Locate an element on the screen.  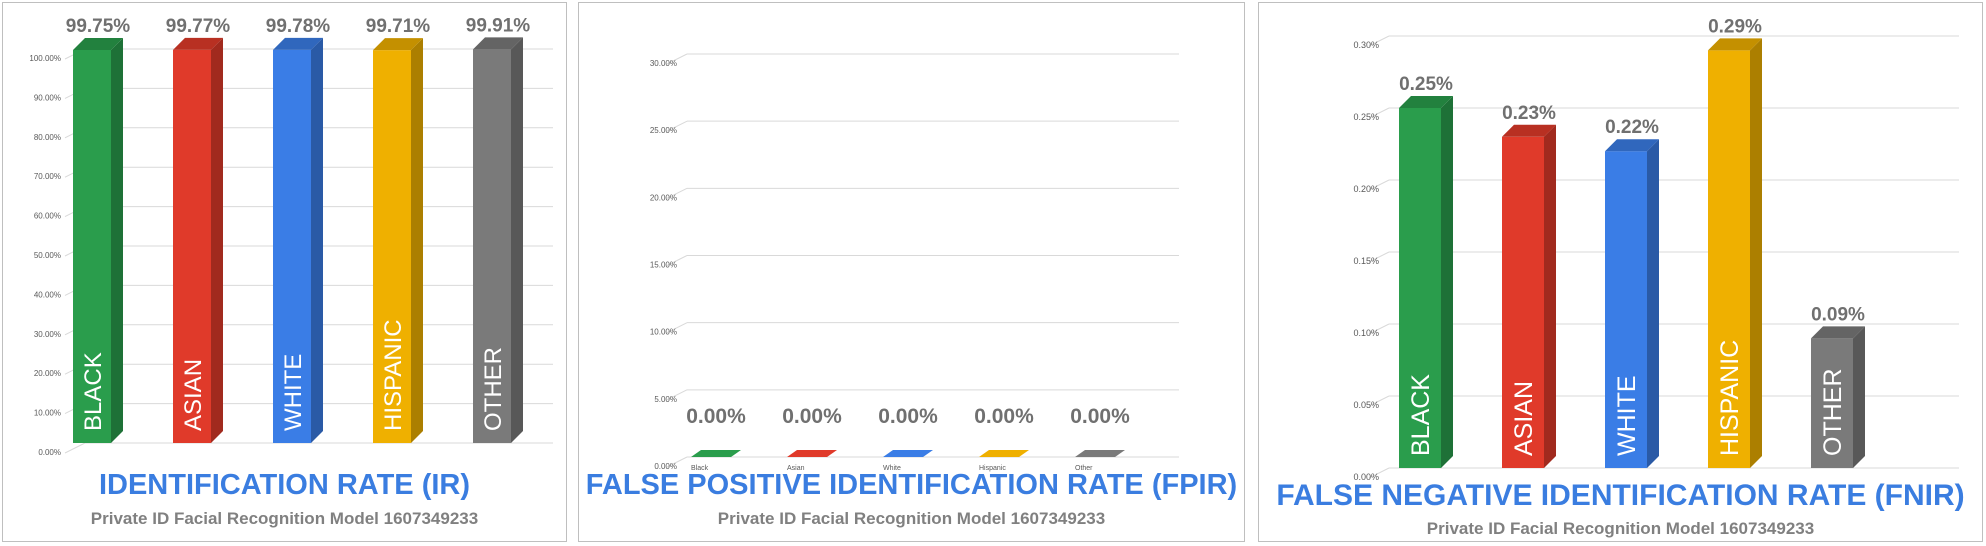
y-tick-label: 50.00% is located at coordinates (47, 255).